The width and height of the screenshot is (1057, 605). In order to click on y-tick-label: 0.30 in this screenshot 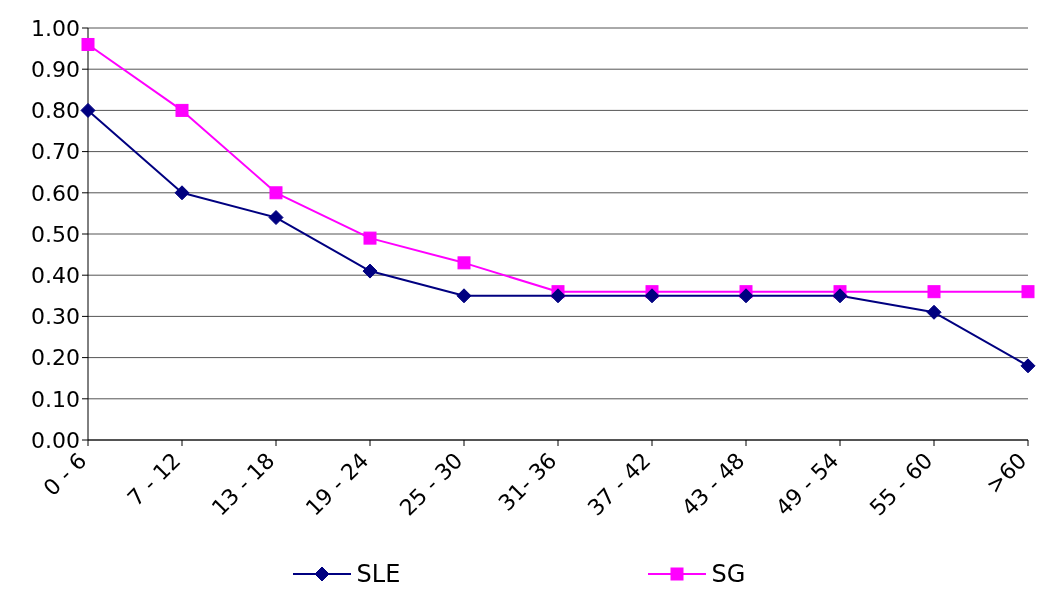, I will do `click(55, 317)`.